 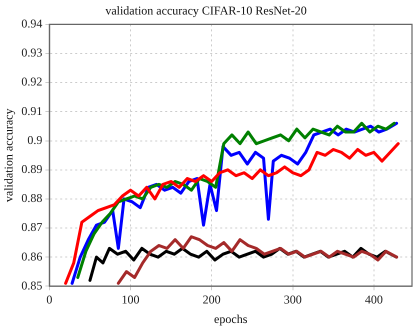 What do you see at coordinates (31, 81) in the screenshot?
I see `y-tick-label: 0.92` at bounding box center [31, 81].